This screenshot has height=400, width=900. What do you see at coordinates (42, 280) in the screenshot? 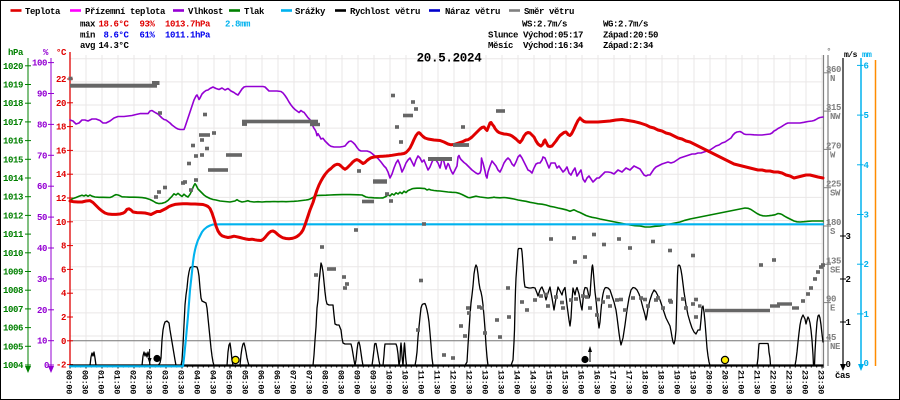
I see `svg-text: 30` at bounding box center [42, 280].